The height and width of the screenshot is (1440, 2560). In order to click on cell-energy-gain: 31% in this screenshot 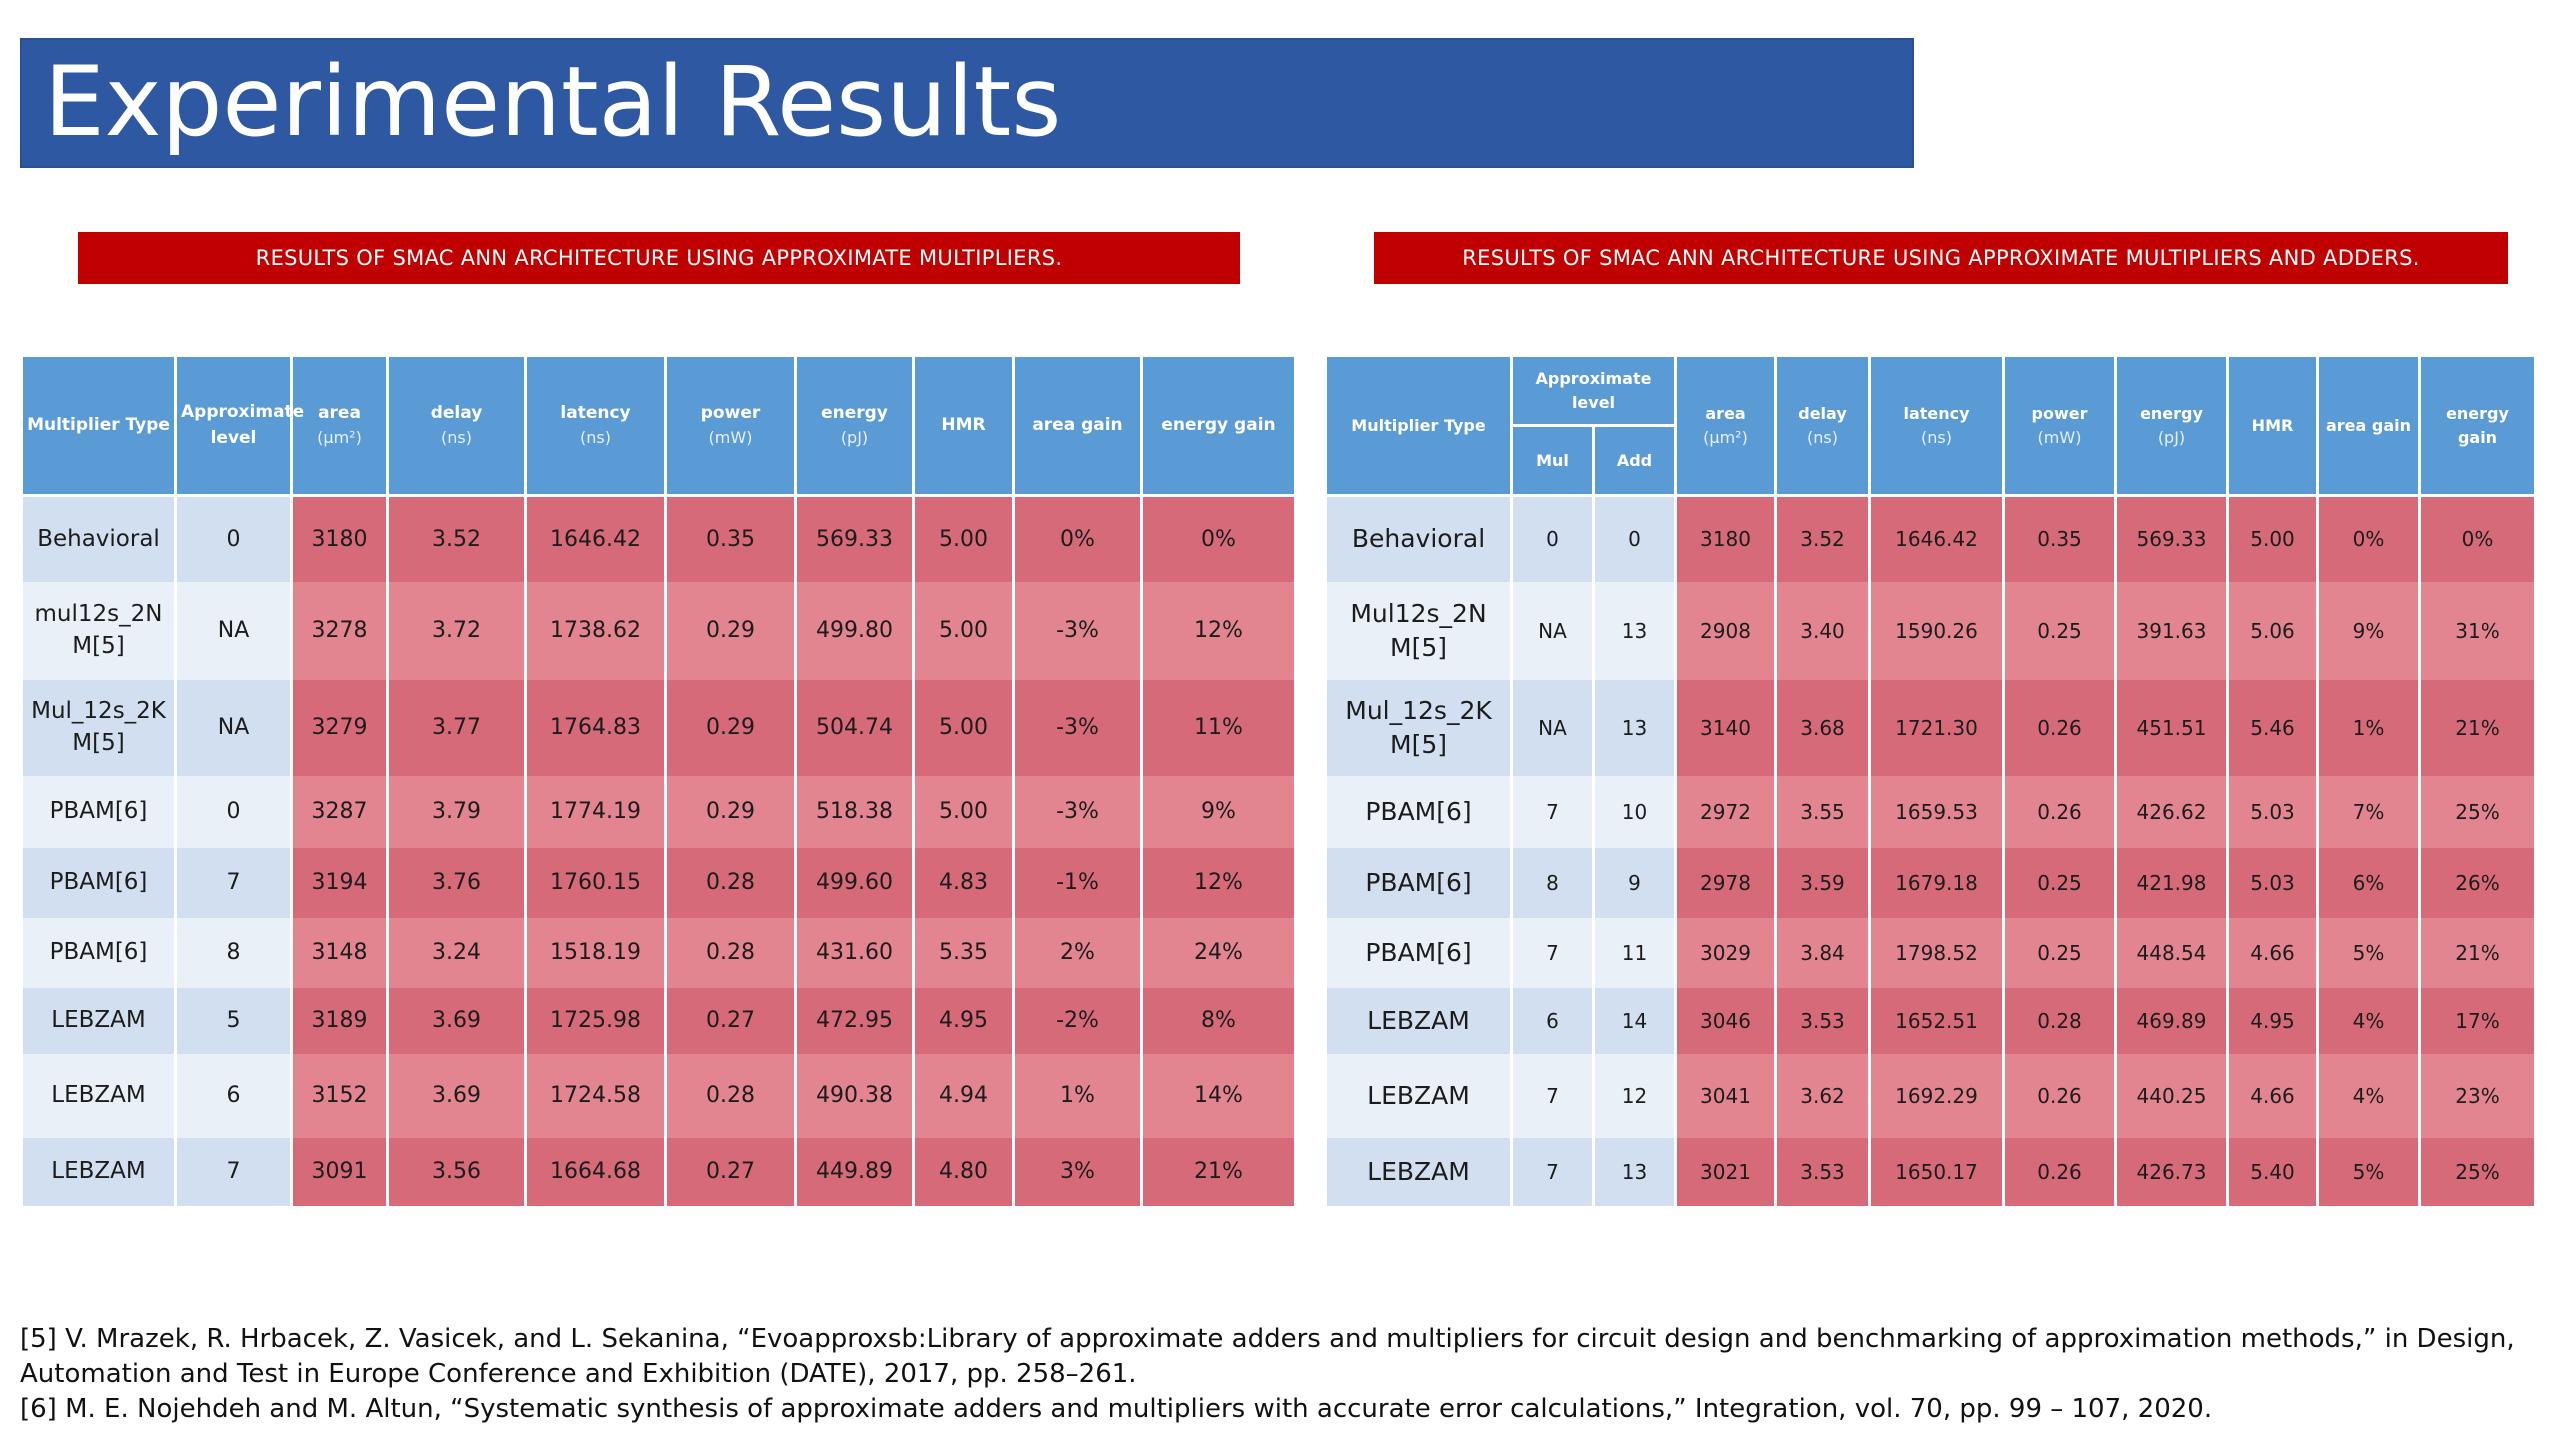, I will do `click(2477, 630)`.